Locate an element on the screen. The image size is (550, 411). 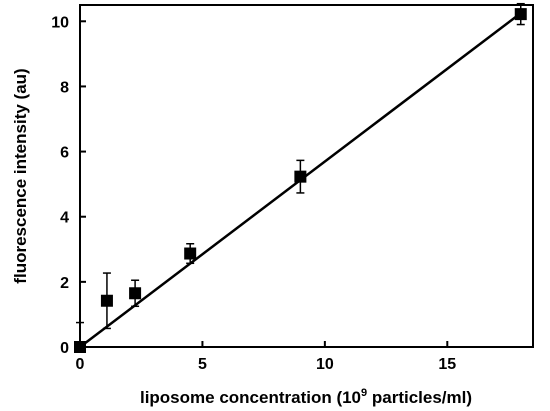
y-tick-label-4: 8 is located at coordinates (64, 87).